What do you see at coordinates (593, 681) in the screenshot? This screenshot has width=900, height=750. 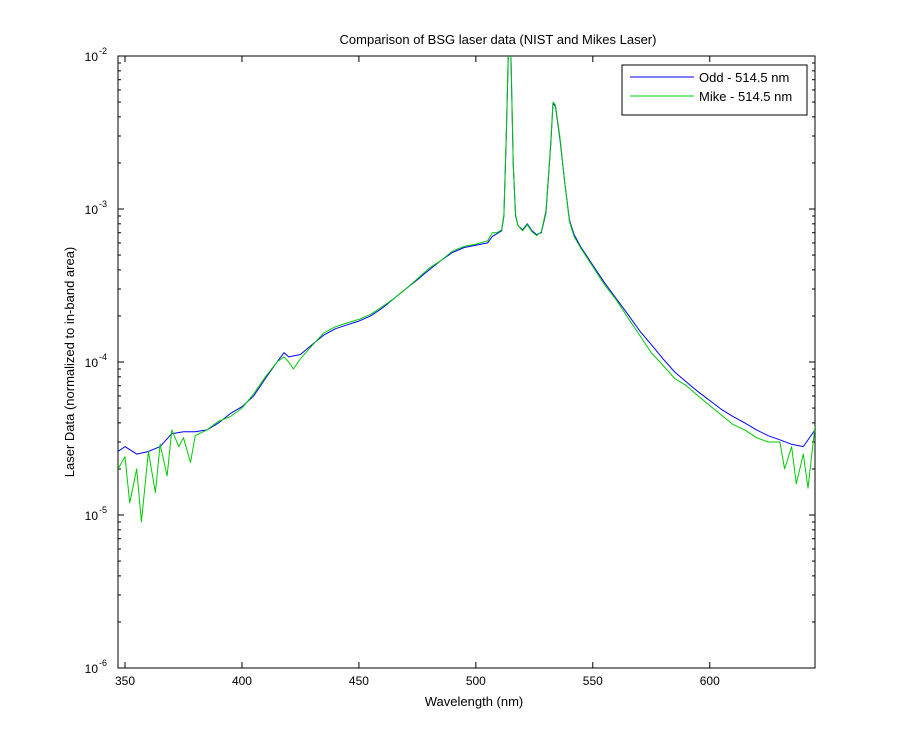 I see `x-tick-label: 550` at bounding box center [593, 681].